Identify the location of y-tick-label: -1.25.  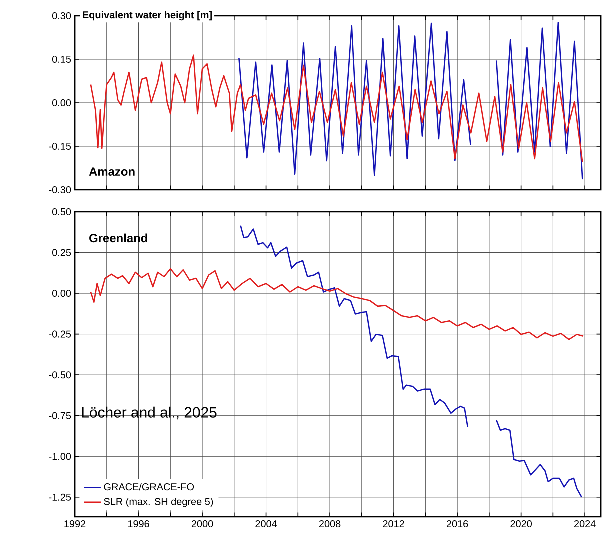
(60, 497).